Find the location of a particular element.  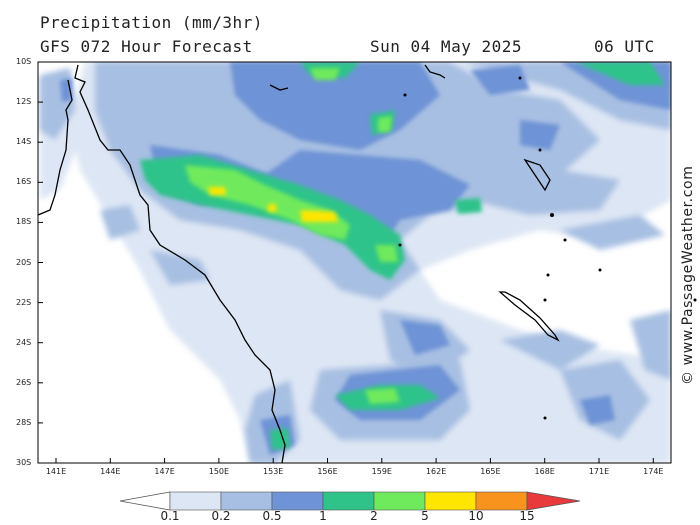

lon-label: 150E is located at coordinates (219, 471).